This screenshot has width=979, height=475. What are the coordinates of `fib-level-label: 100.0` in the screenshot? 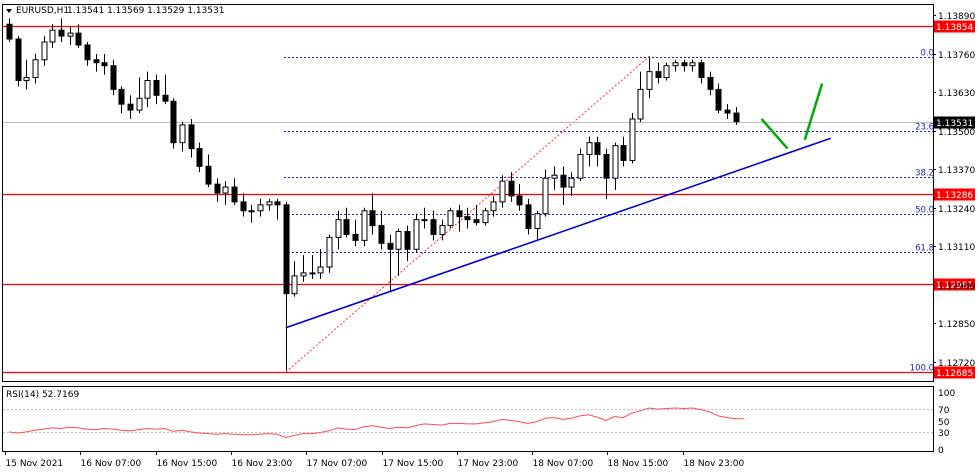 It's located at (922, 369).